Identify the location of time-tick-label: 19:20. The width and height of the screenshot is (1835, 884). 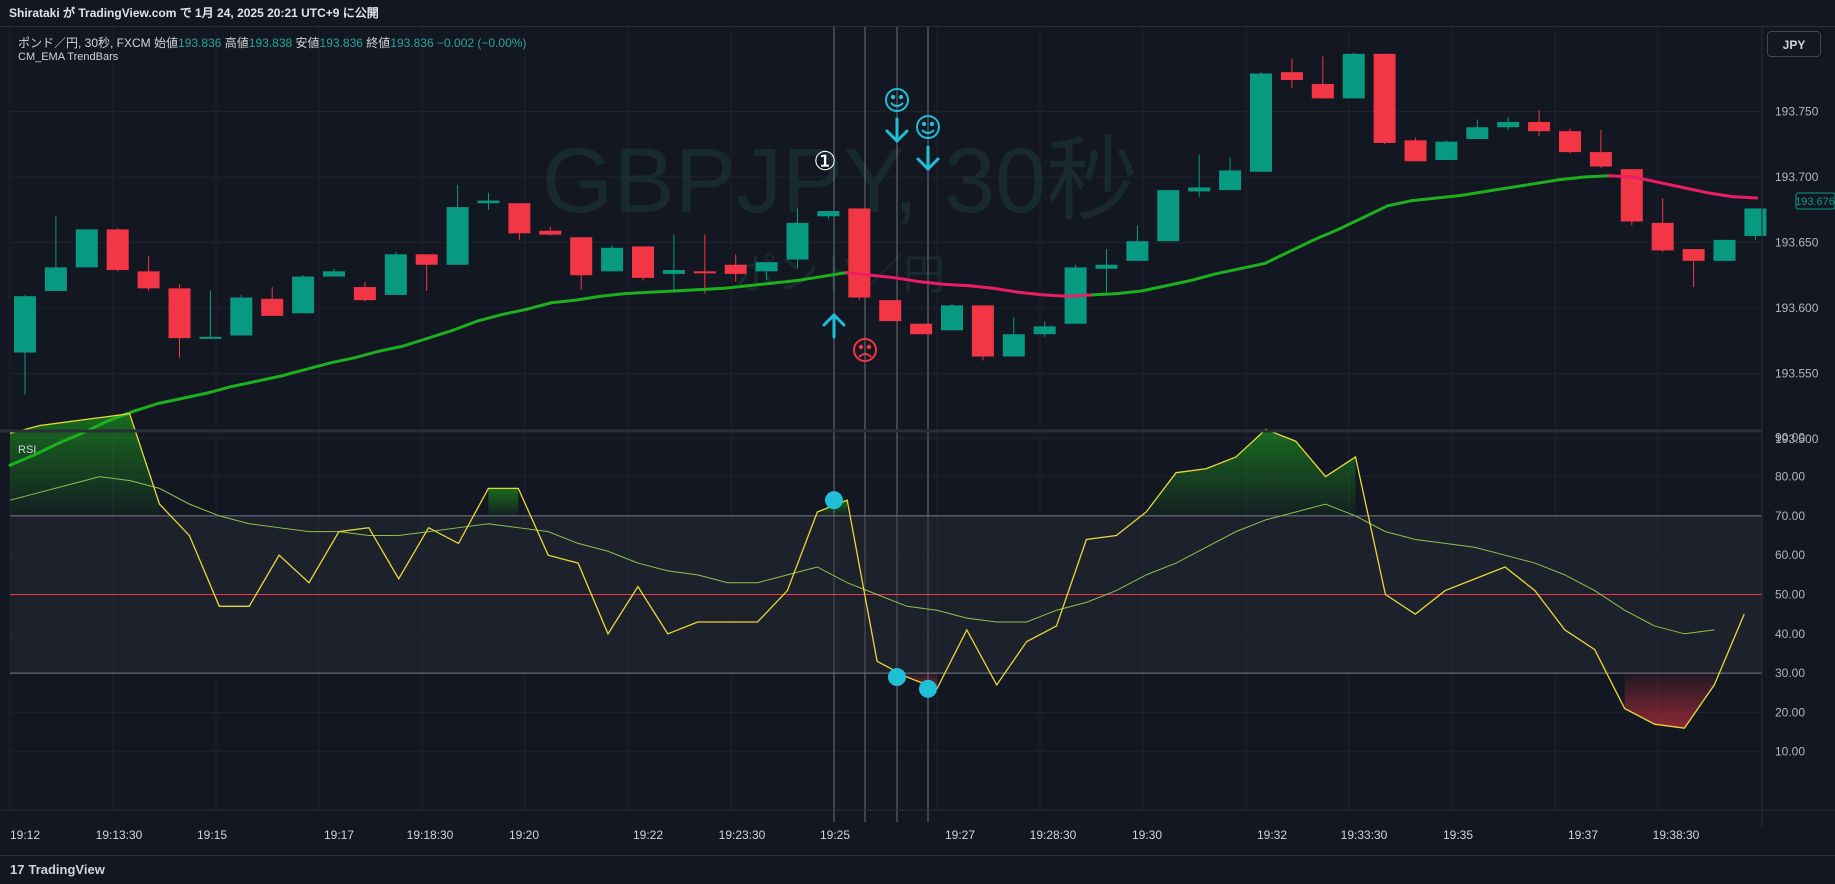
(524, 835).